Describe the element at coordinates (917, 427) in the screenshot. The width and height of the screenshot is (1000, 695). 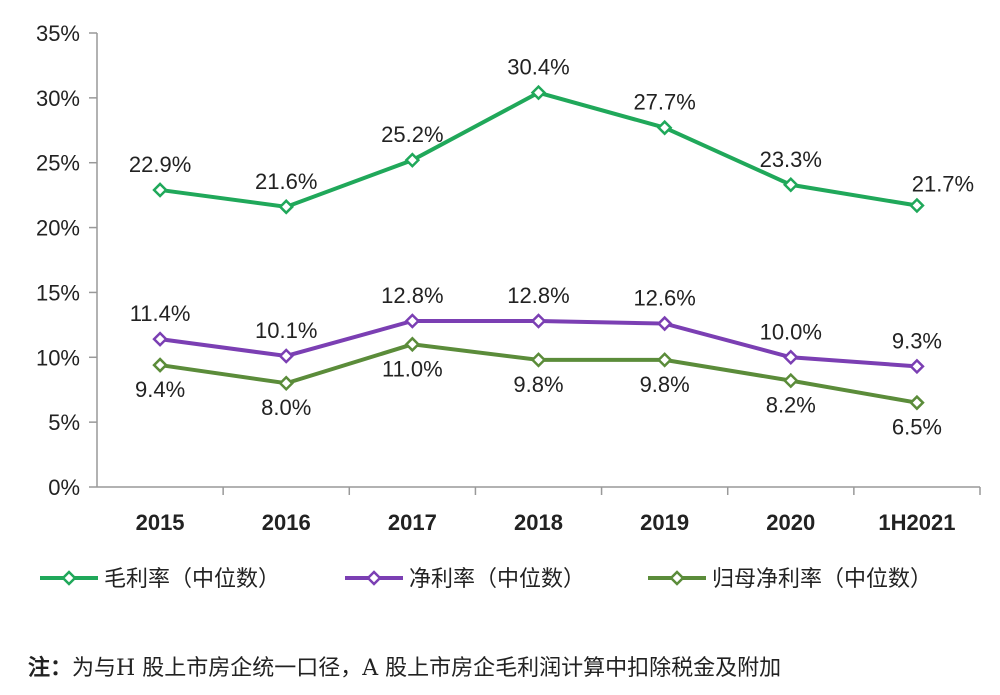
I see `data-label: 6.5%` at that location.